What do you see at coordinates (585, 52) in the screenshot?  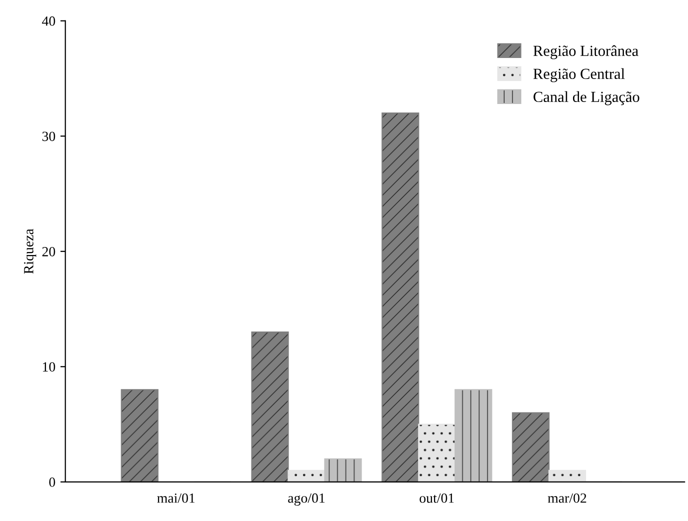 I see `legend-label: Região Litorânea` at bounding box center [585, 52].